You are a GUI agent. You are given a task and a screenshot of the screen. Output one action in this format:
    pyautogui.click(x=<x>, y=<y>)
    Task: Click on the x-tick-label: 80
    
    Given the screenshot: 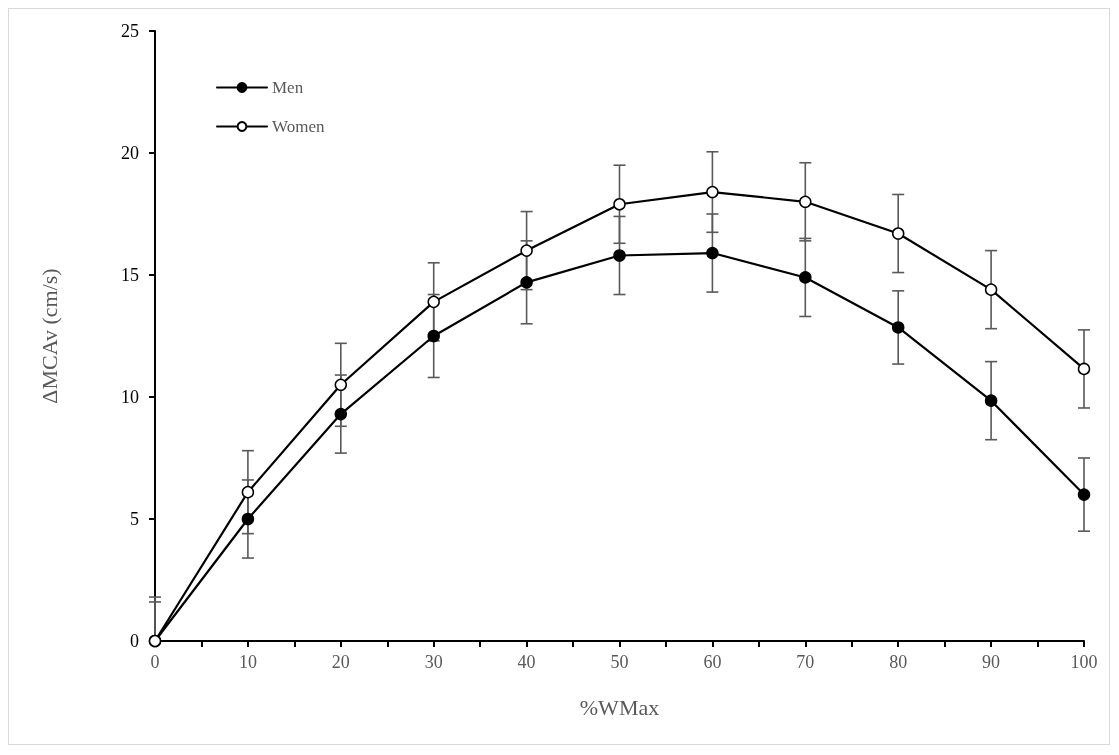 What is the action you would take?
    pyautogui.click(x=898, y=662)
    